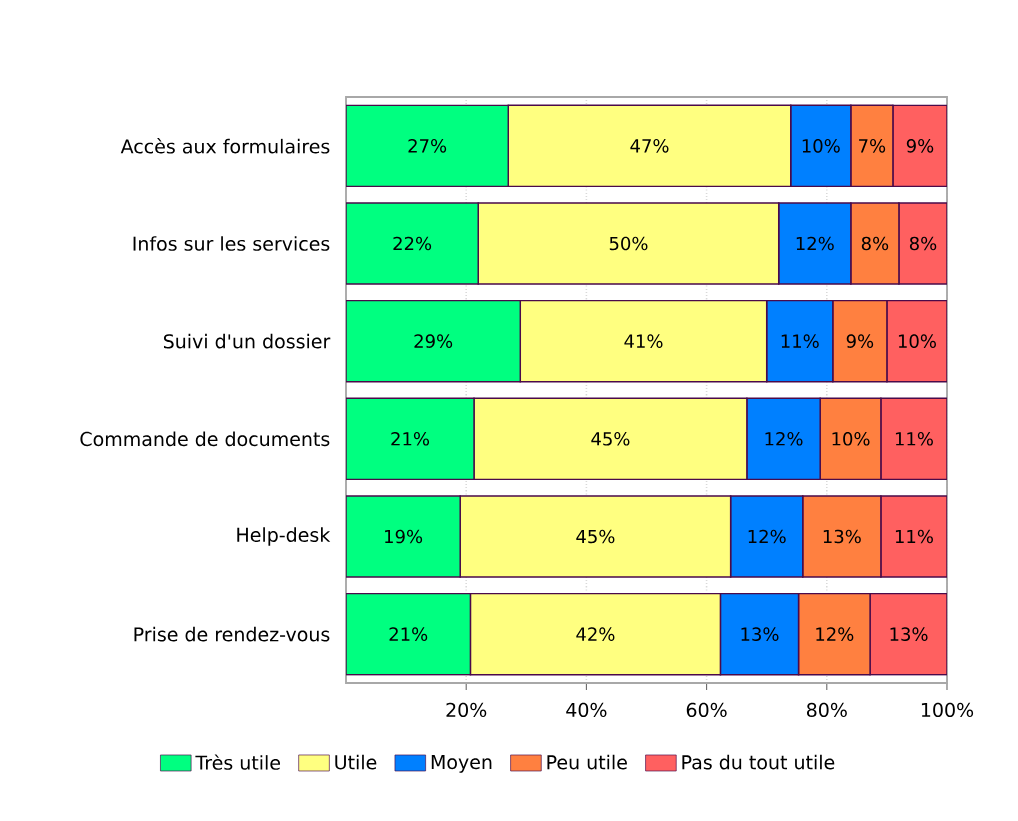 The height and width of the screenshot is (821, 1018). What do you see at coordinates (872, 146) in the screenshot?
I see `data-label: 7%` at bounding box center [872, 146].